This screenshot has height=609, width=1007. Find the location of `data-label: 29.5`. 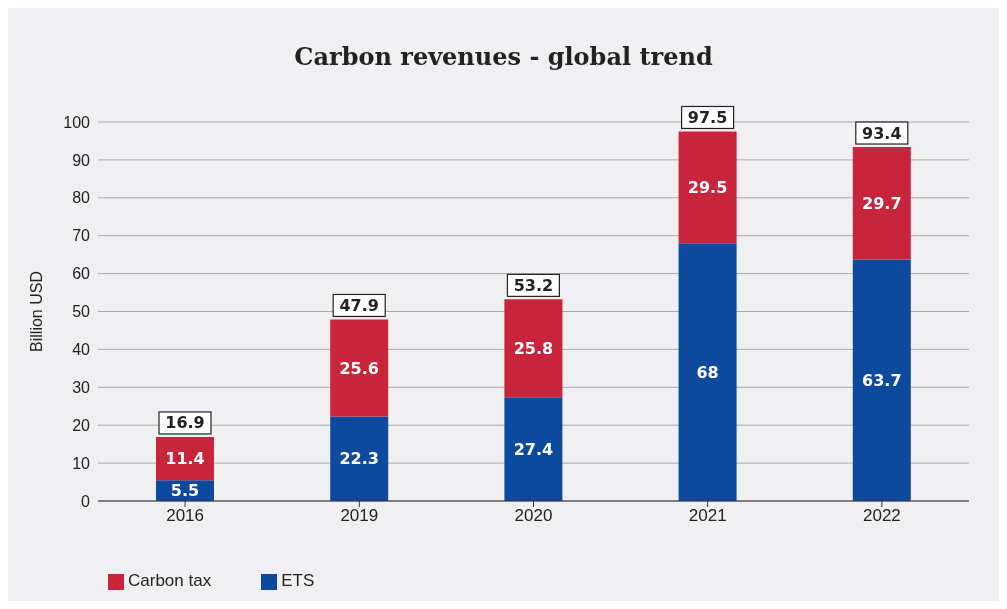

data-label: 29.5 is located at coordinates (707, 188).